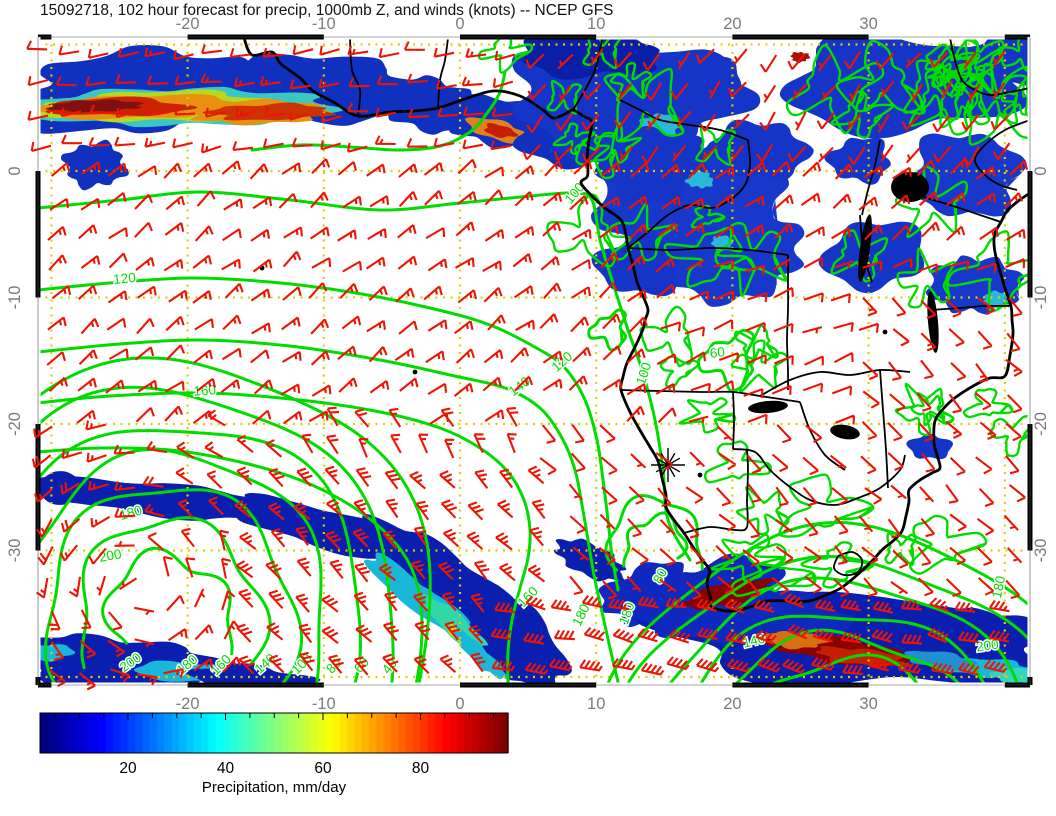 The width and height of the screenshot is (1056, 816). What do you see at coordinates (421, 768) in the screenshot?
I see `colorbar-tick-label: 80` at bounding box center [421, 768].